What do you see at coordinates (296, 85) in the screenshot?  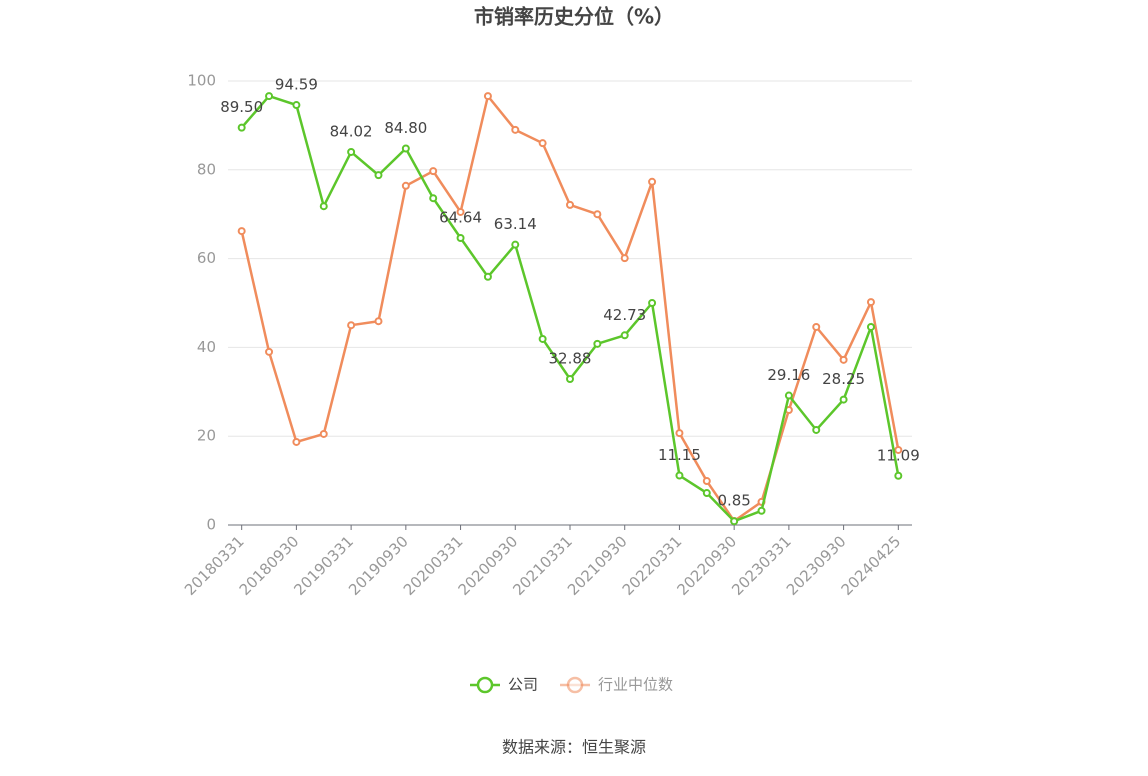 I see `data-label: 94.59` at bounding box center [296, 85].